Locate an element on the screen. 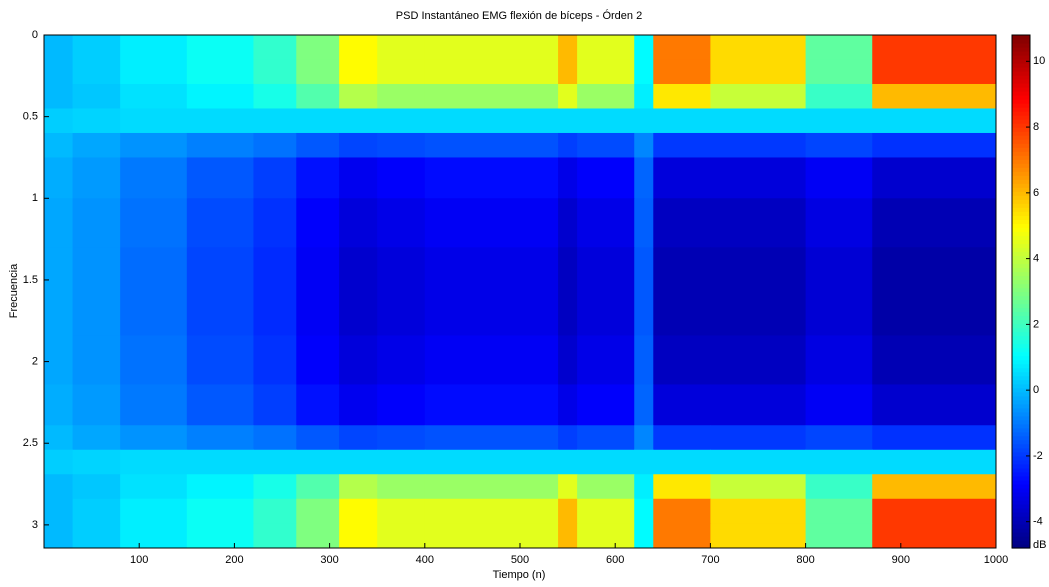 The width and height of the screenshot is (1049, 587). x-tick-label: 700 is located at coordinates (710, 560).